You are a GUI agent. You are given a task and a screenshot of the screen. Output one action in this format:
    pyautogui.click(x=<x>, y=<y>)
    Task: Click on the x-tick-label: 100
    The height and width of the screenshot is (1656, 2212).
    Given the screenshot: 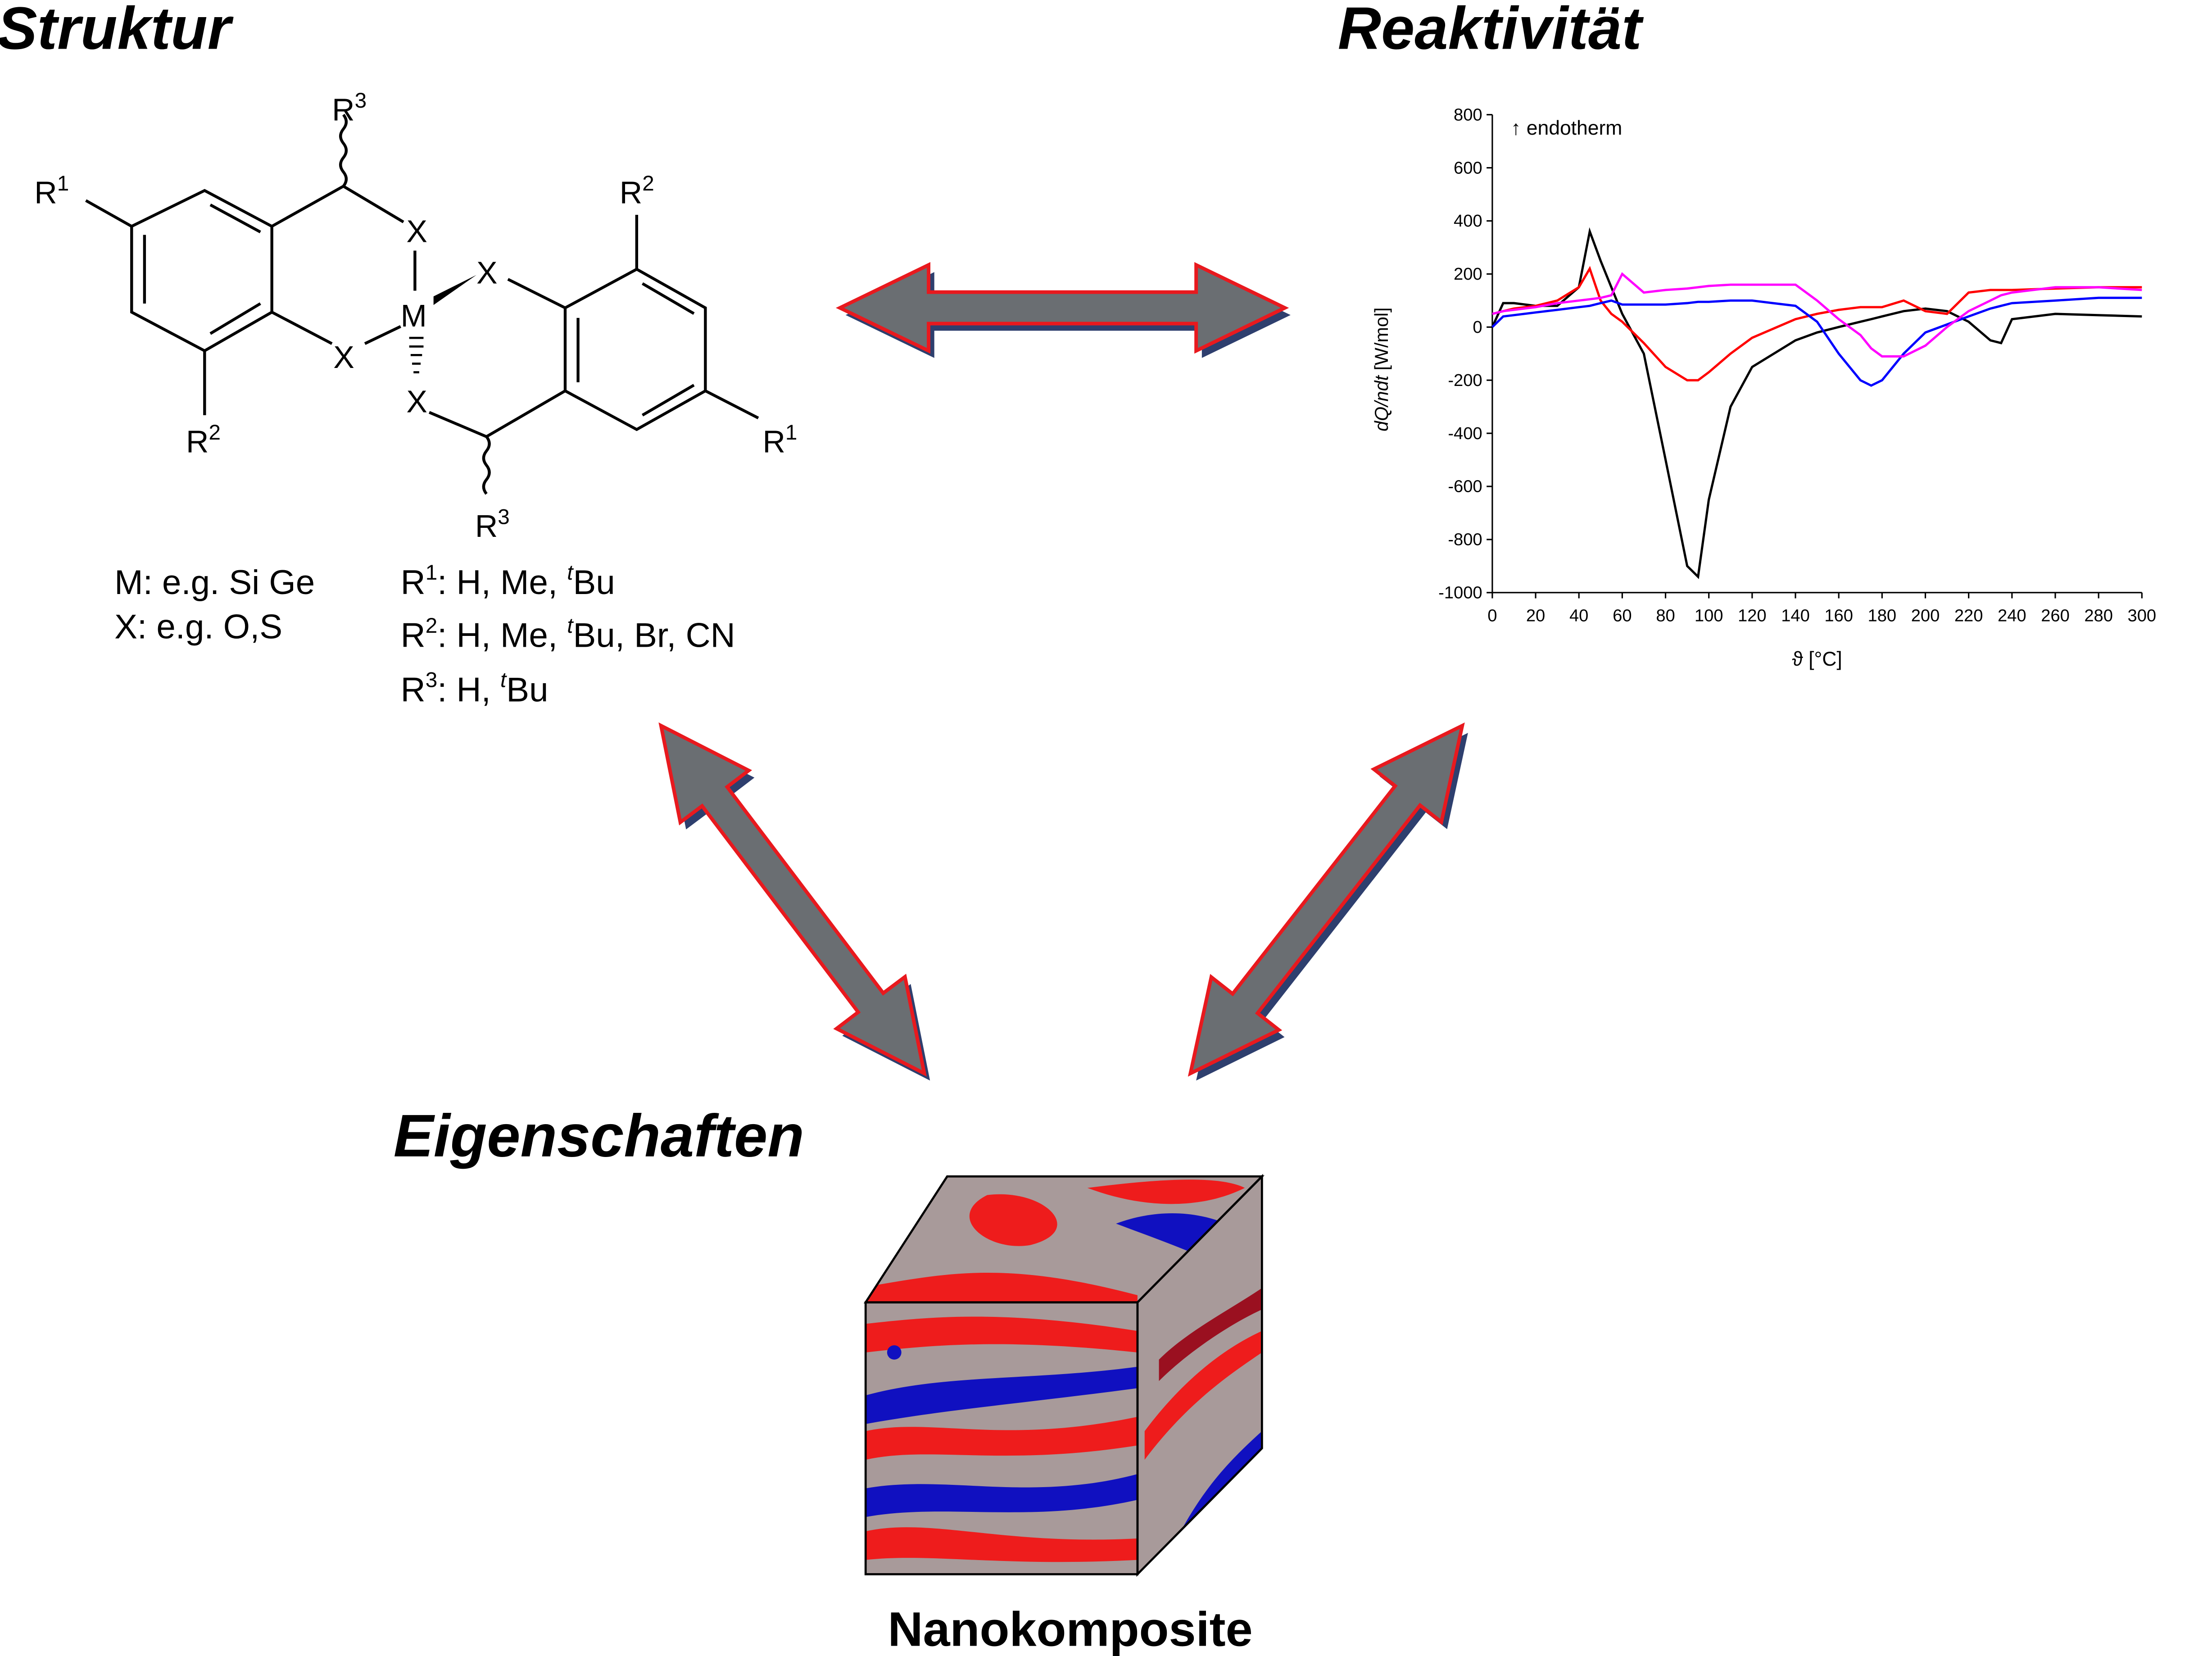 What is the action you would take?
    pyautogui.click(x=1709, y=615)
    